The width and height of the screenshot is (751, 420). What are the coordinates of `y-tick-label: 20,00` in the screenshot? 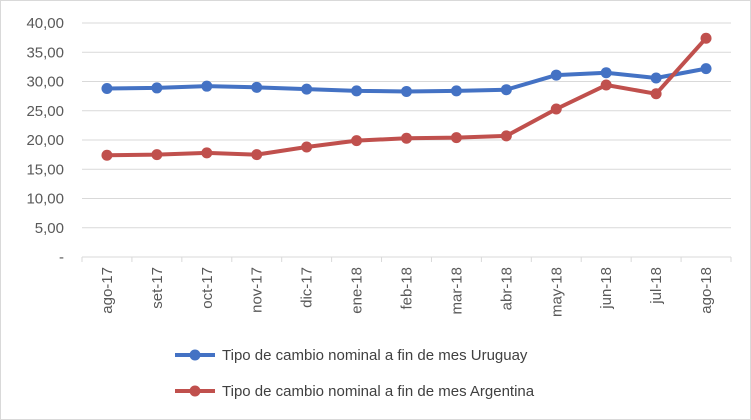 It's located at (45, 140).